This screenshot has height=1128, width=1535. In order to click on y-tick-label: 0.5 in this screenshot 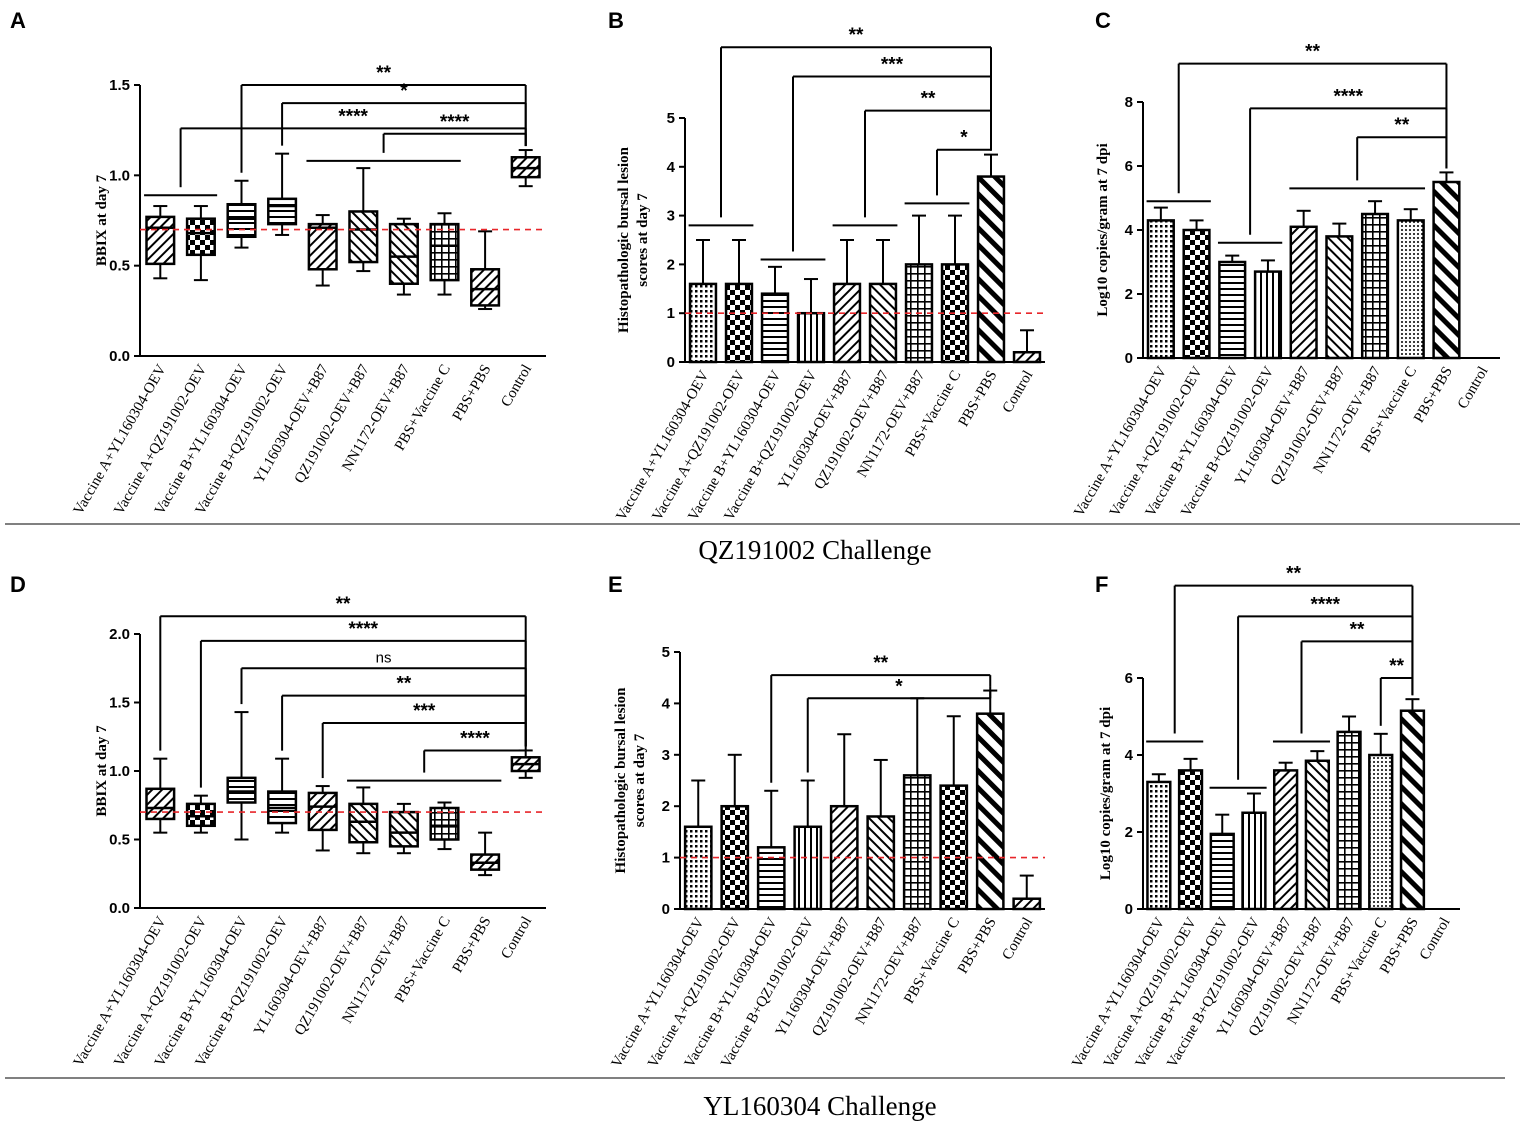, I will do `click(119, 266)`.